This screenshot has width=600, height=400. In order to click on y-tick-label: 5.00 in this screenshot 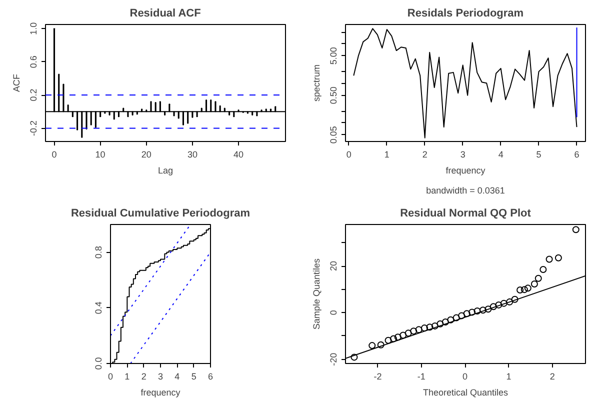, I will do `click(333, 56)`.